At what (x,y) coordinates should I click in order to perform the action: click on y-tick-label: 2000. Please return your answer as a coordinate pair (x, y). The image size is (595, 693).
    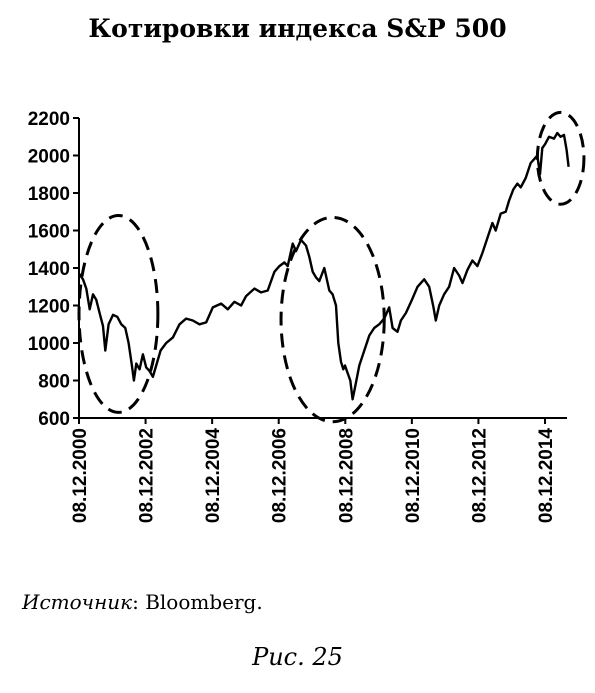
    Looking at the image, I should click on (49, 157).